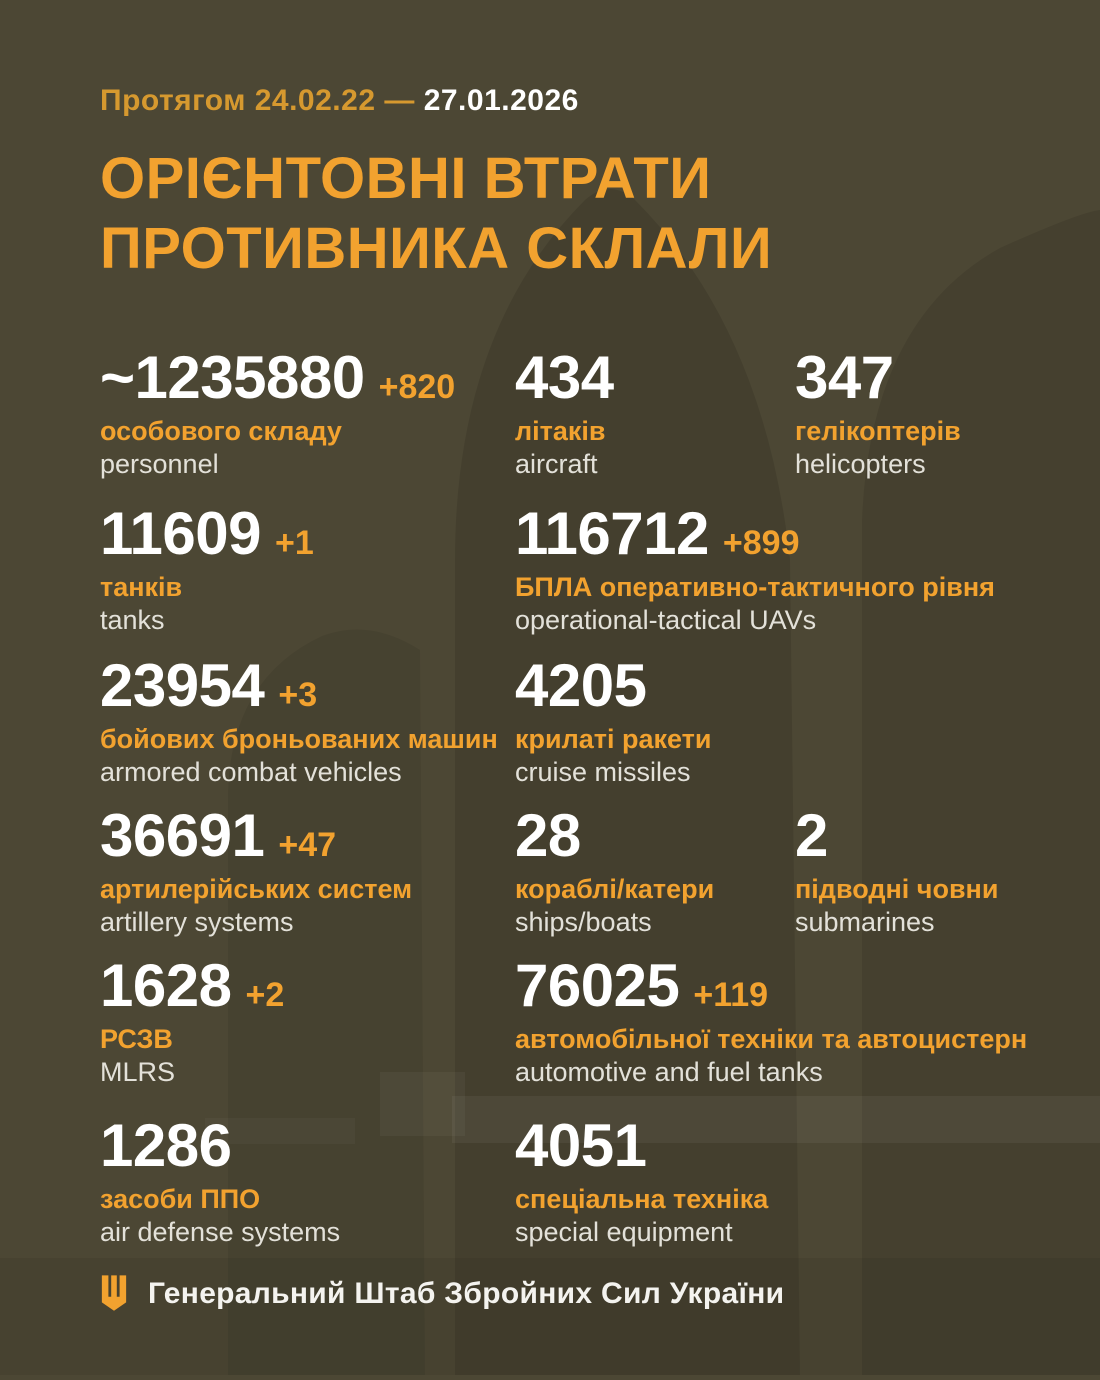  What do you see at coordinates (811, 836) in the screenshot?
I see `stat-value: 2` at bounding box center [811, 836].